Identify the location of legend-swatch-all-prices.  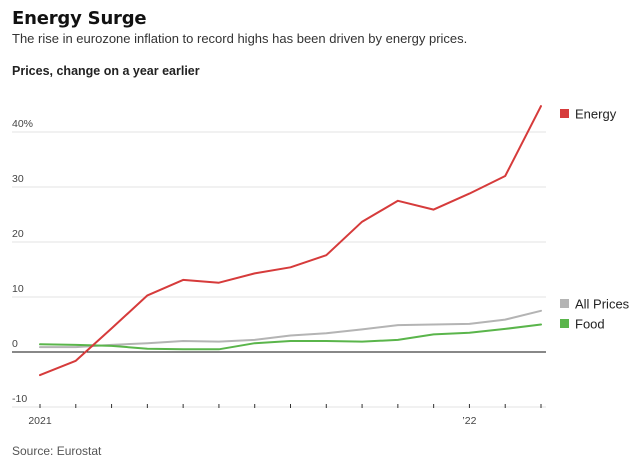
(564, 303).